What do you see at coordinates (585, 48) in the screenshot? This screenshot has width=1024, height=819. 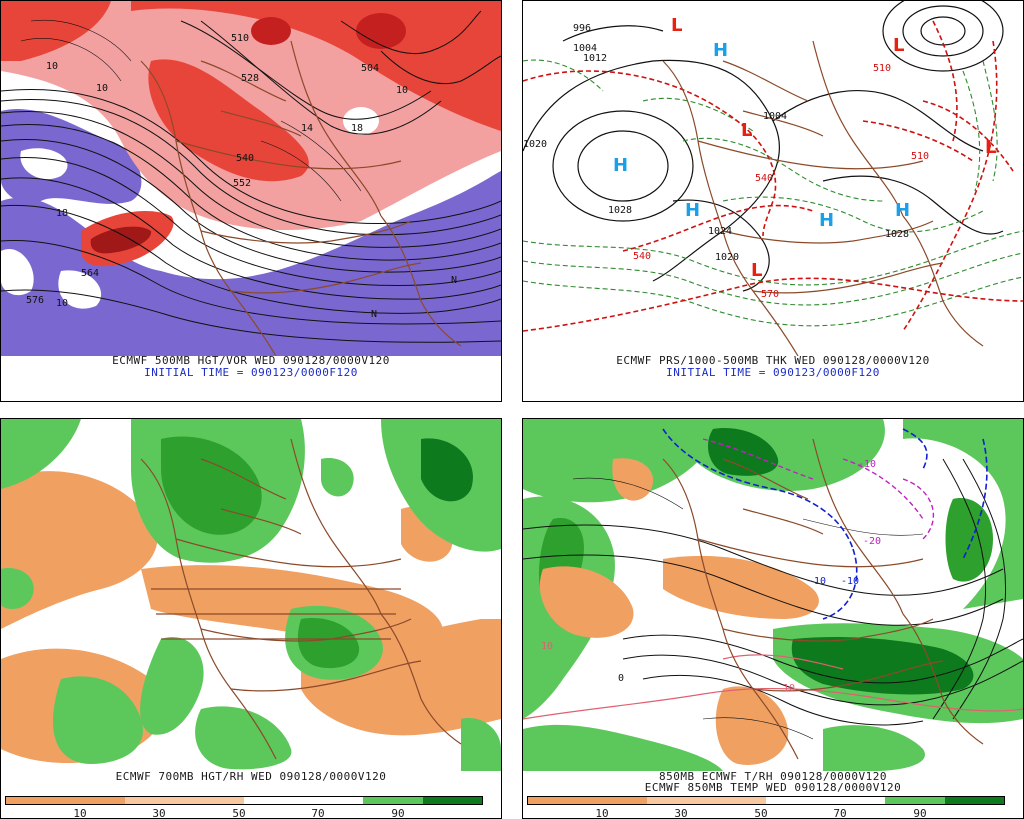 I see `label-isobar-8: 1004` at bounding box center [585, 48].